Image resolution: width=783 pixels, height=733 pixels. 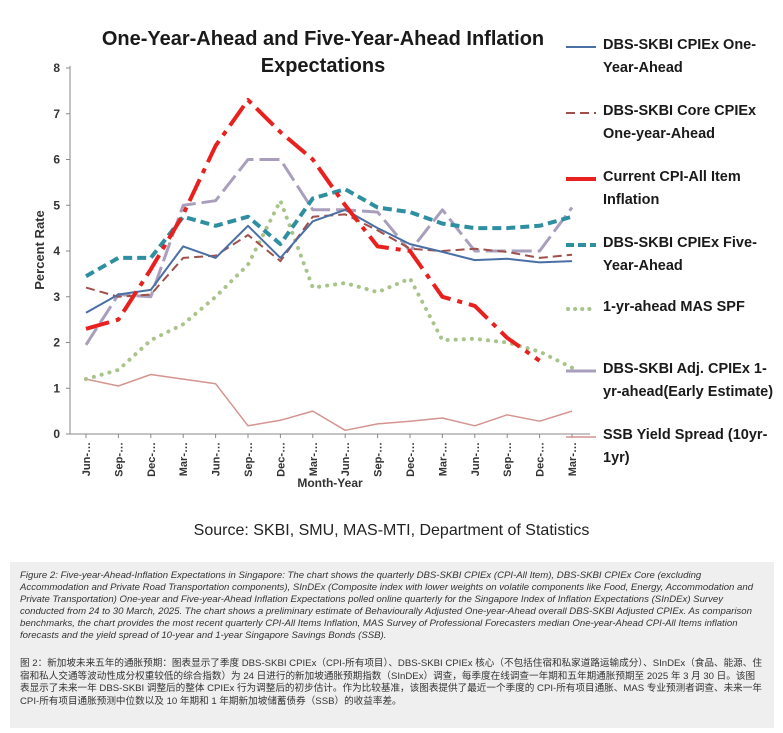 What do you see at coordinates (680, 254) in the screenshot?
I see `legend-label: DBS-SKBI CPIEx Five-Year-Ahead` at bounding box center [680, 254].